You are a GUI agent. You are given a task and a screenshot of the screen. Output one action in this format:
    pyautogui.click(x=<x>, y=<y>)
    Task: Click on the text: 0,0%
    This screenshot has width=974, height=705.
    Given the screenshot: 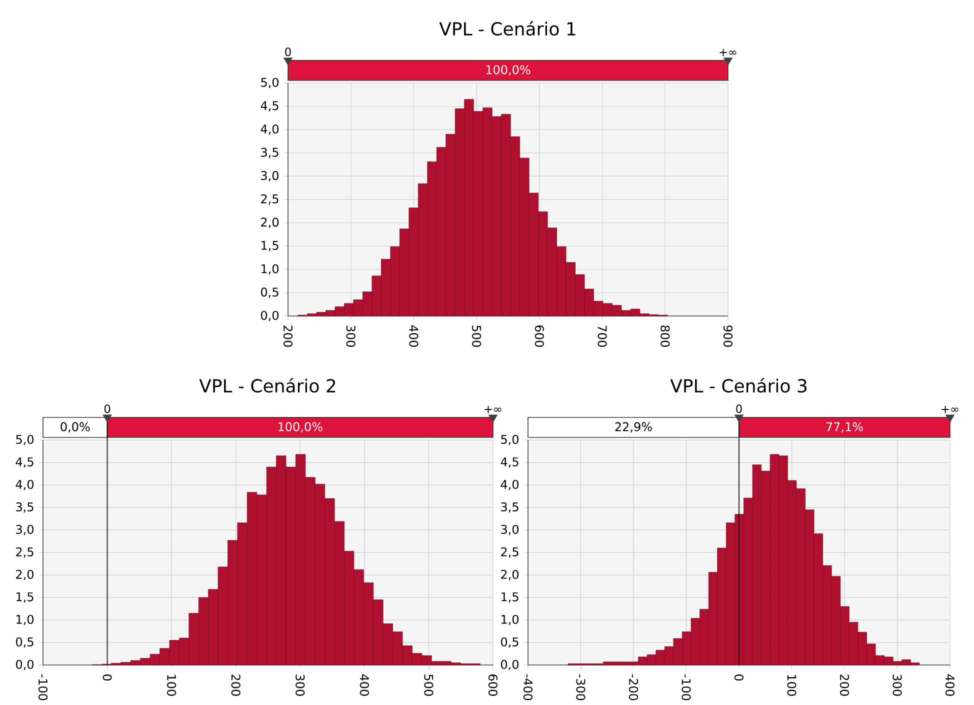 What is the action you would take?
    pyautogui.click(x=75, y=427)
    